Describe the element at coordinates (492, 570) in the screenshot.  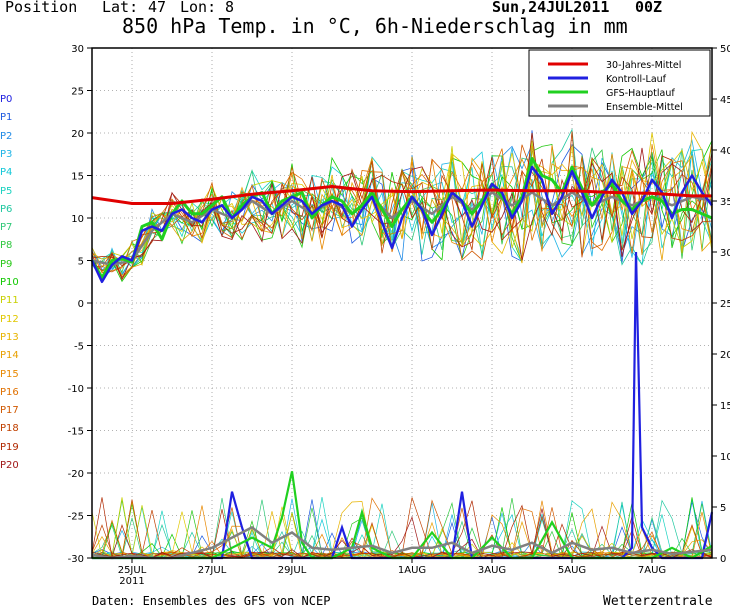
I see `x-tick-label: 3AUG` at that location.